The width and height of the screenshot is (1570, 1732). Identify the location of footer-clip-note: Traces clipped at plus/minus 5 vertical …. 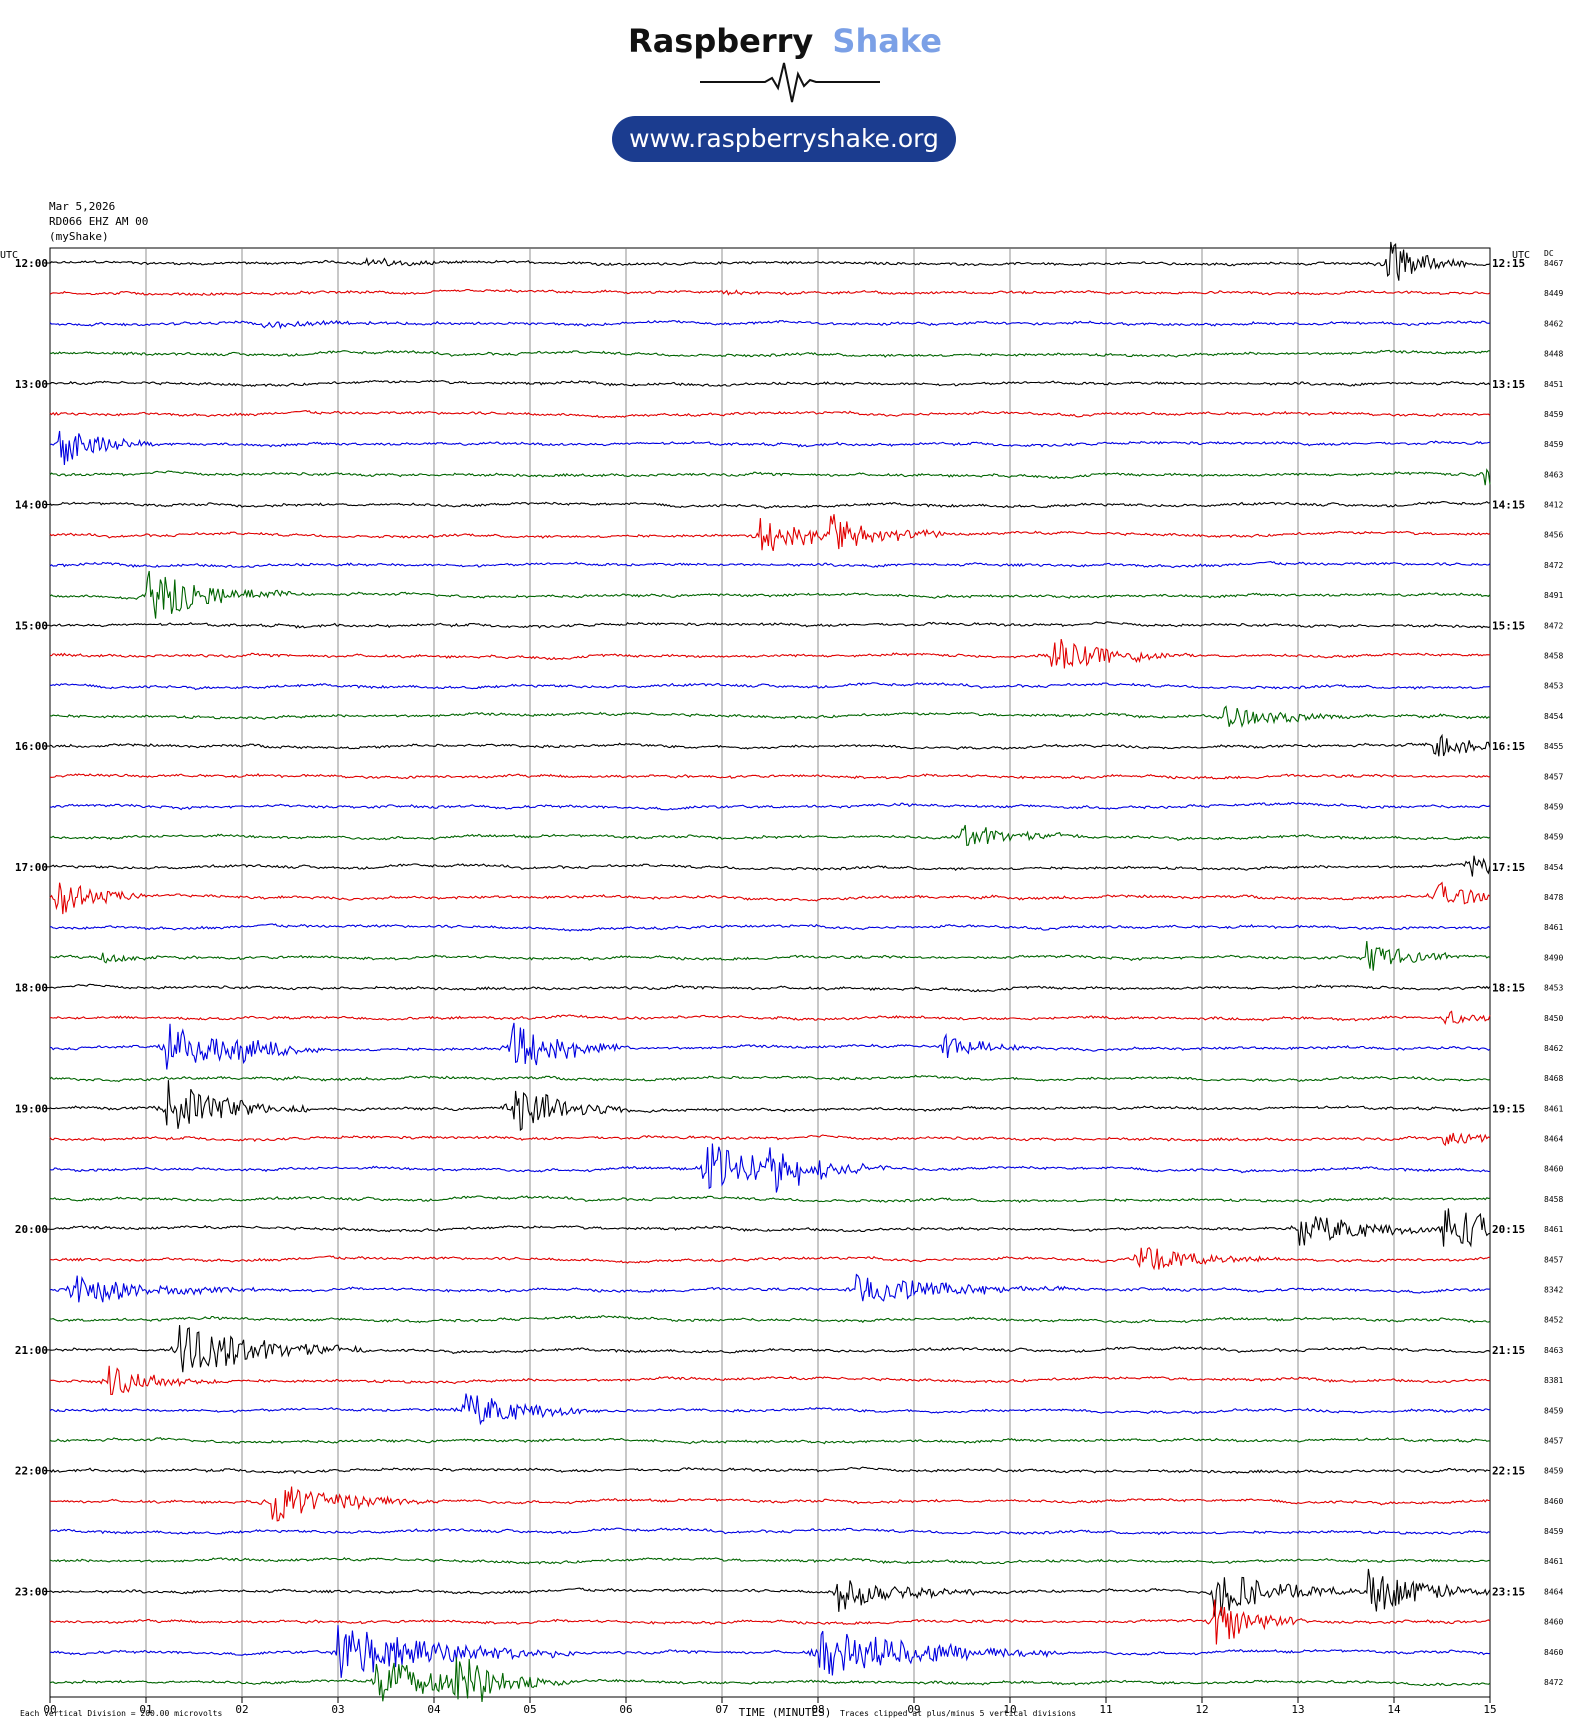
(958, 1713).